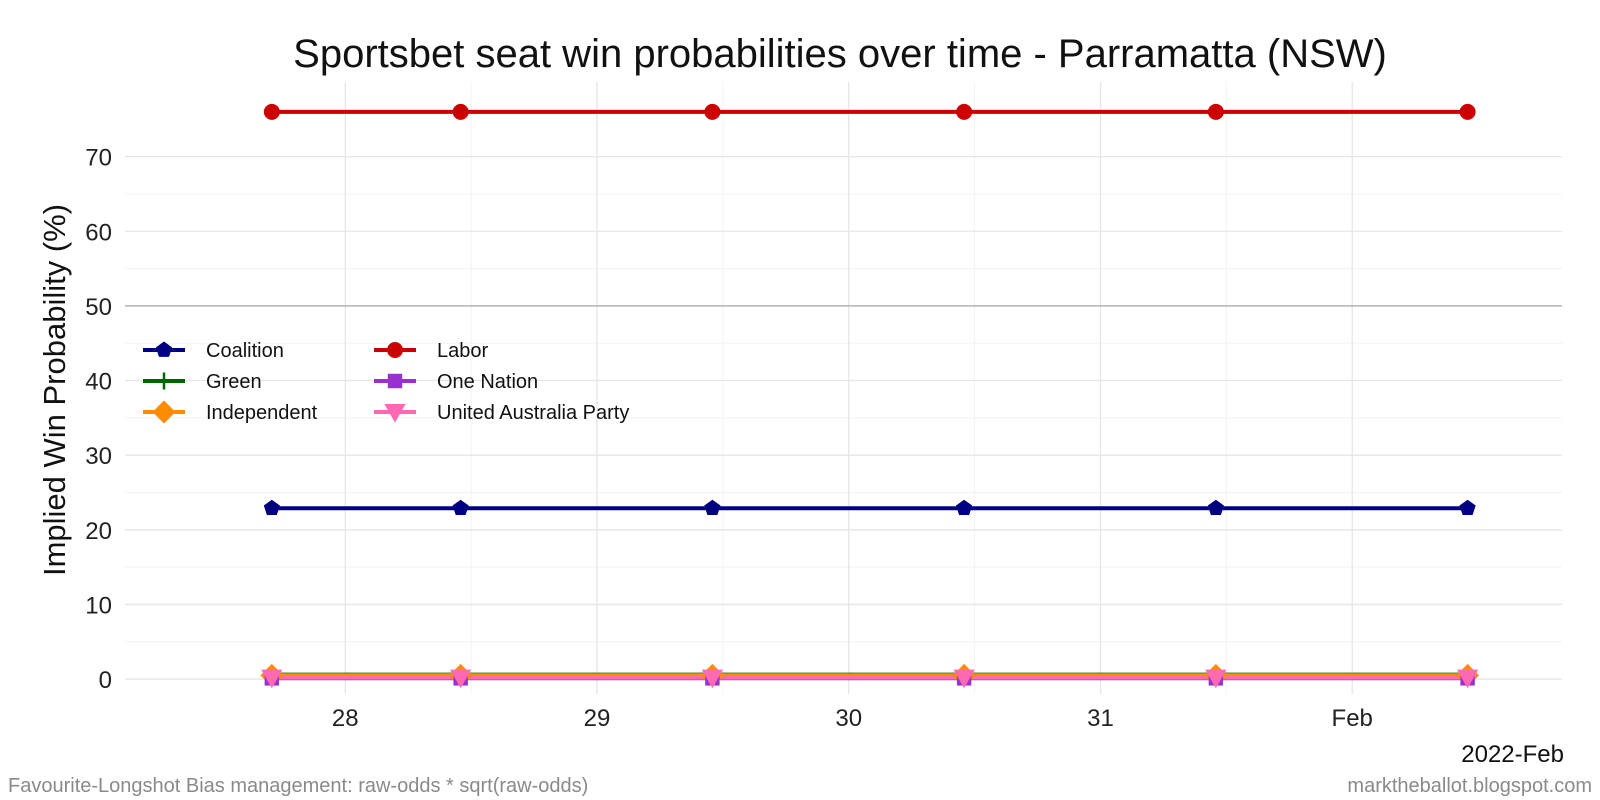 The height and width of the screenshot is (800, 1600). What do you see at coordinates (262, 413) in the screenshot?
I see `legend-label: Independent` at bounding box center [262, 413].